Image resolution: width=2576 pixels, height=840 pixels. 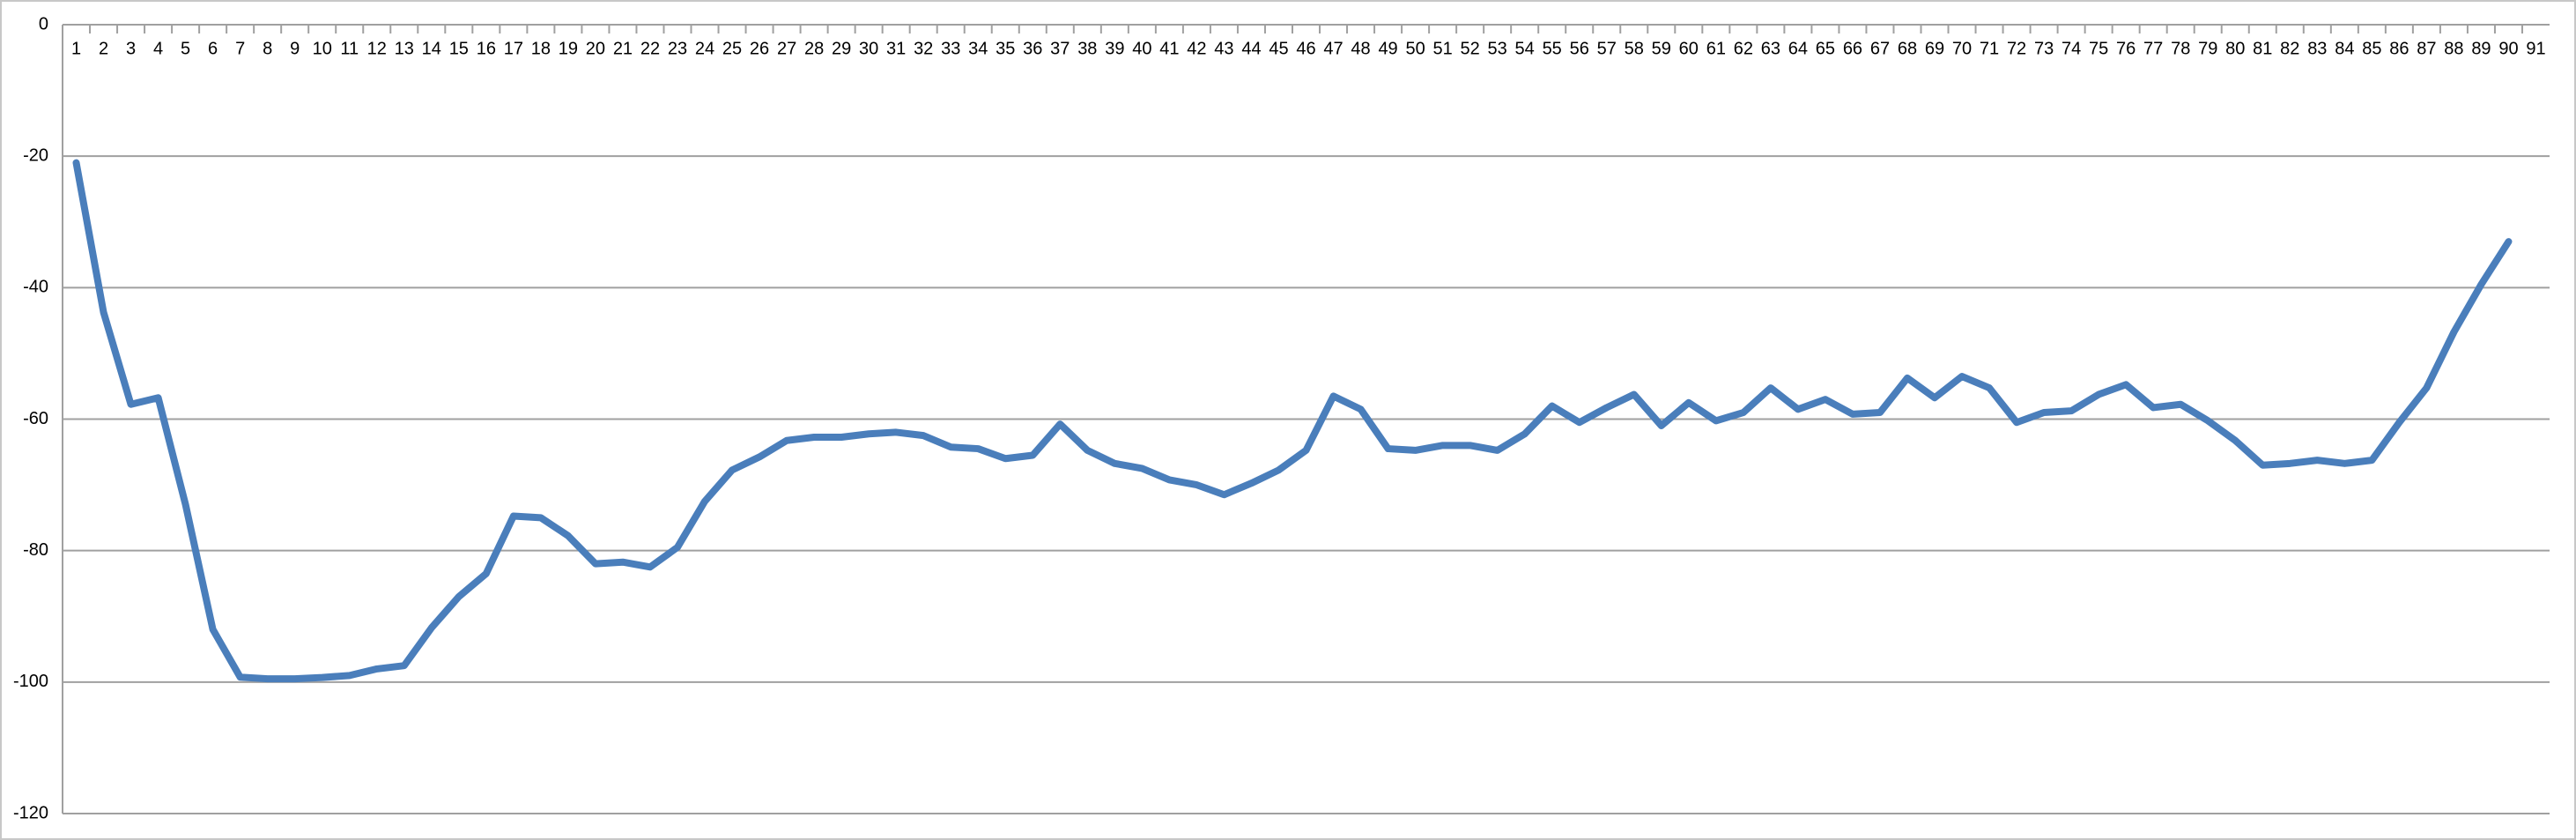 I want to click on x-tick-label: 37, so click(x=1060, y=48).